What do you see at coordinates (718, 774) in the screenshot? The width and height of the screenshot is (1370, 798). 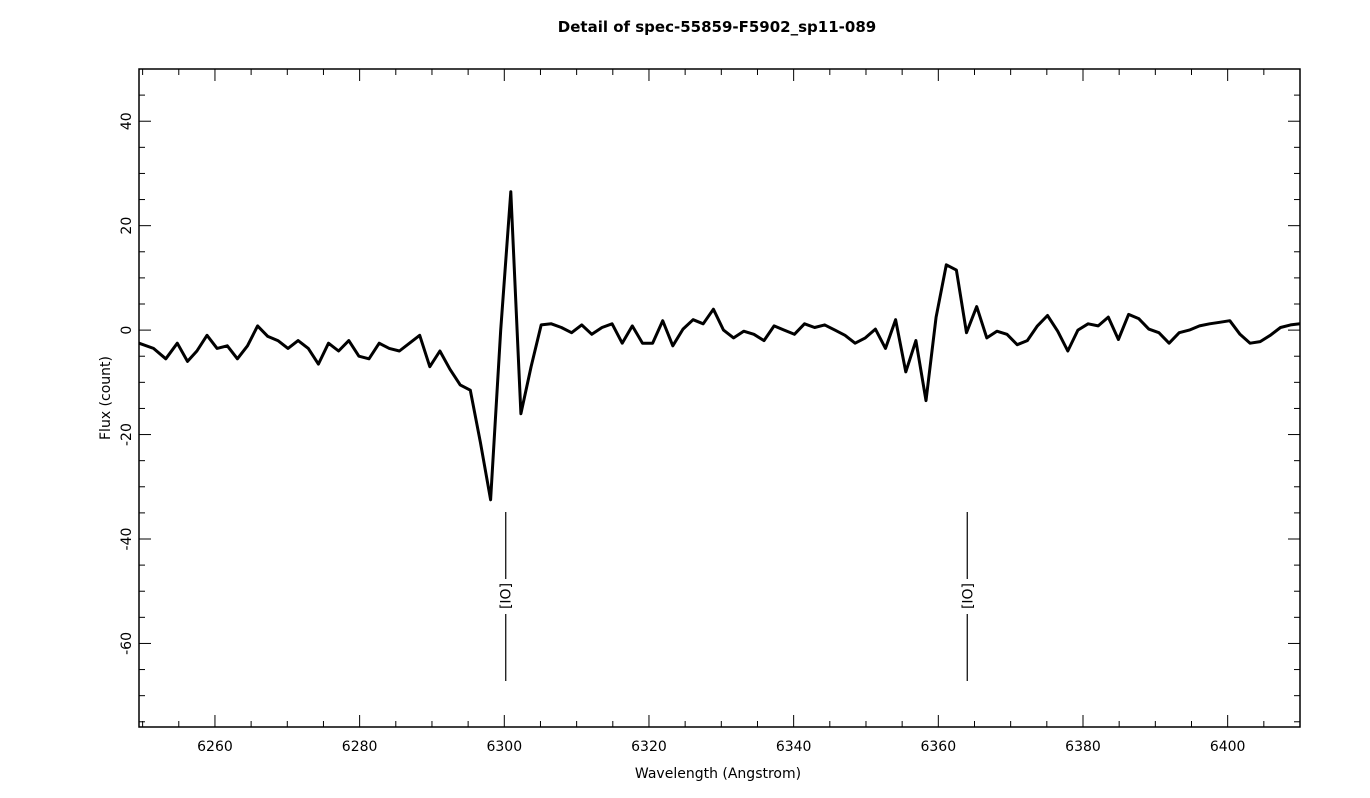 I see `x-axis-label: Wavelength (Angstrom)` at bounding box center [718, 774].